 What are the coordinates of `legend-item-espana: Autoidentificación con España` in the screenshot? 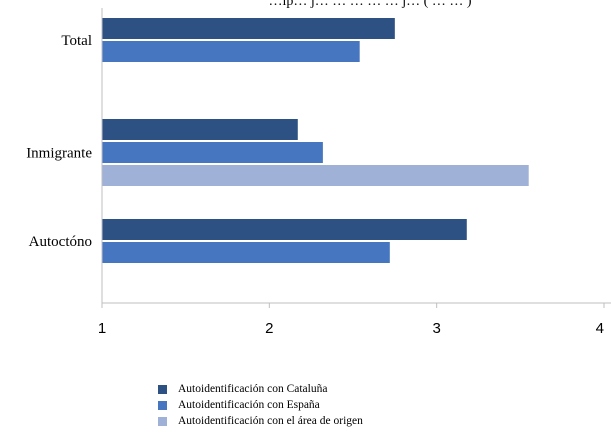 It's located at (260, 405).